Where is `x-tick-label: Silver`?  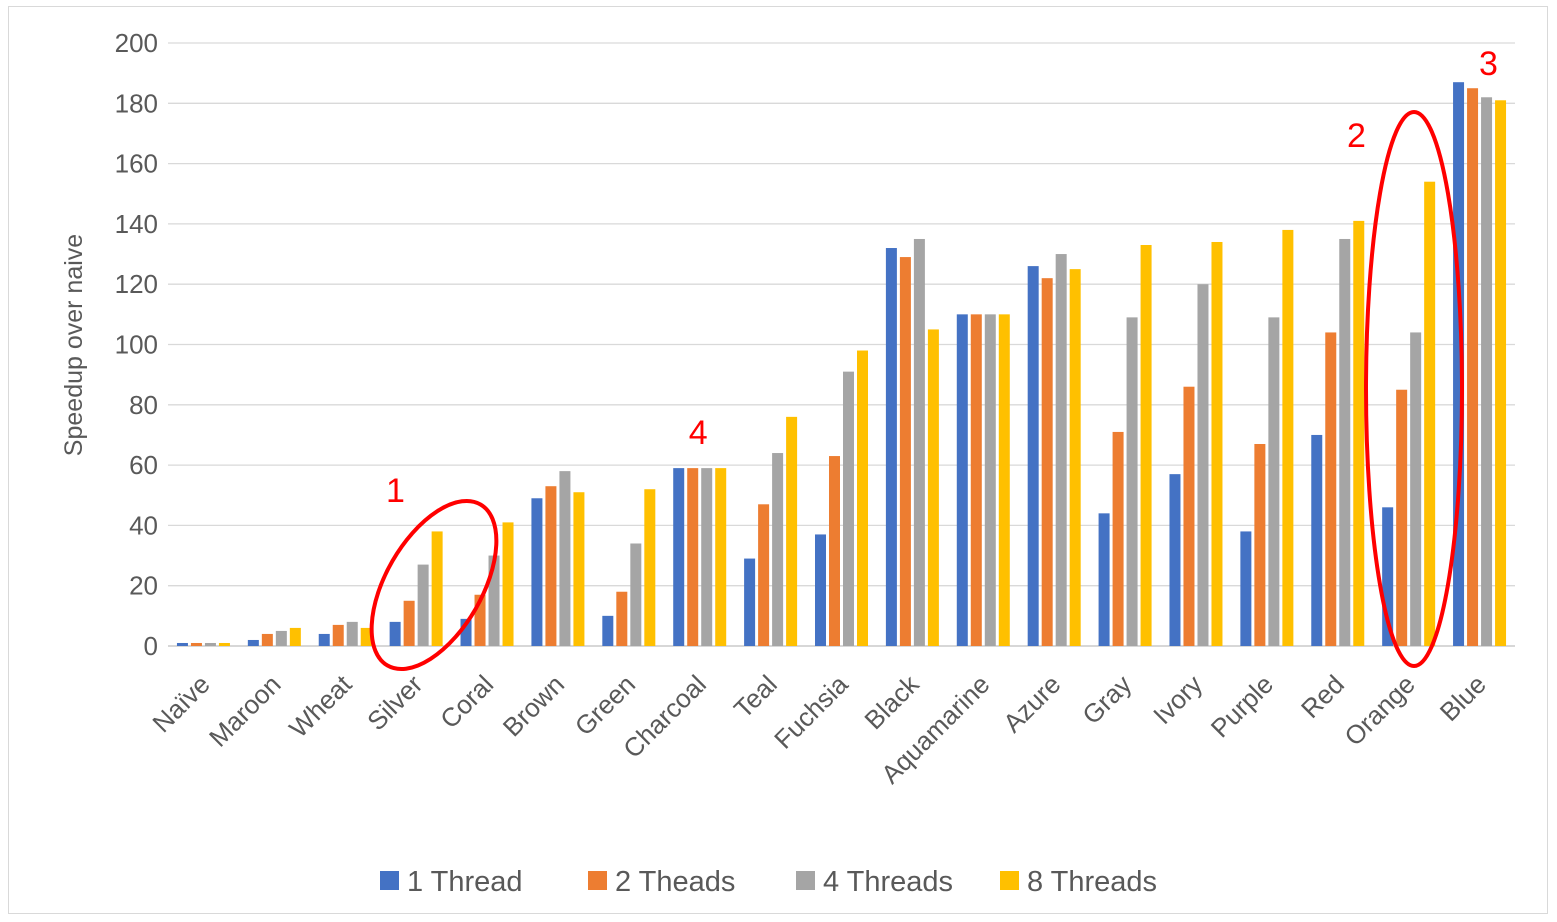
x-tick-label: Silver is located at coordinates (394, 702).